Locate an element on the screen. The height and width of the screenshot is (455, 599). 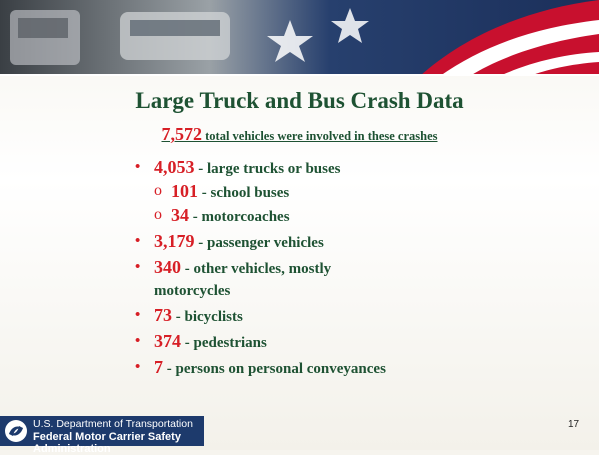
bullet-item: • 7 - persons on personal conveyances is located at coordinates (280, 368).